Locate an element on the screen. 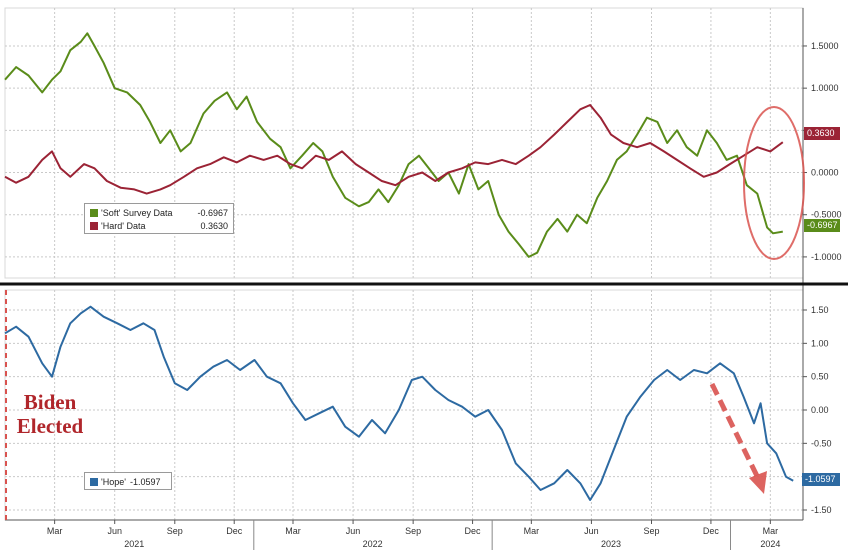 Image resolution: width=848 pixels, height=552 pixels. hope-last-value-tag: -1.0597 is located at coordinates (821, 479).